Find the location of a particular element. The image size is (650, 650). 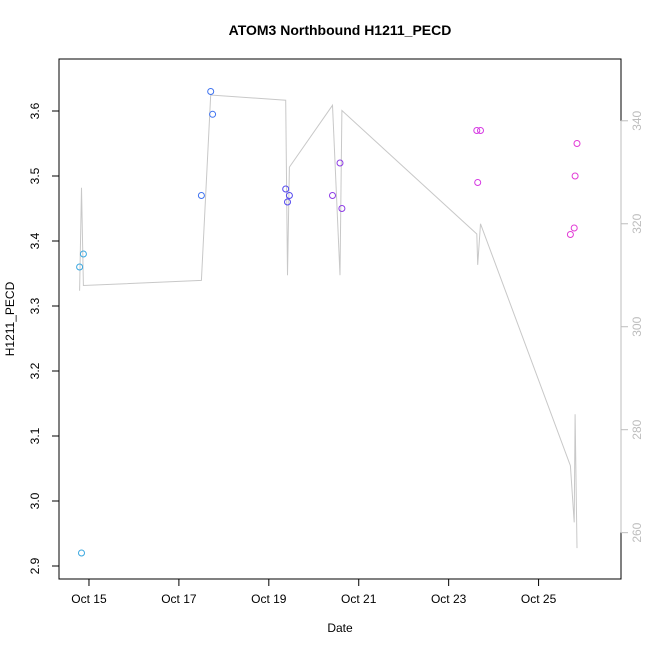

x-tick-label: Oct 23 is located at coordinates (449, 599).